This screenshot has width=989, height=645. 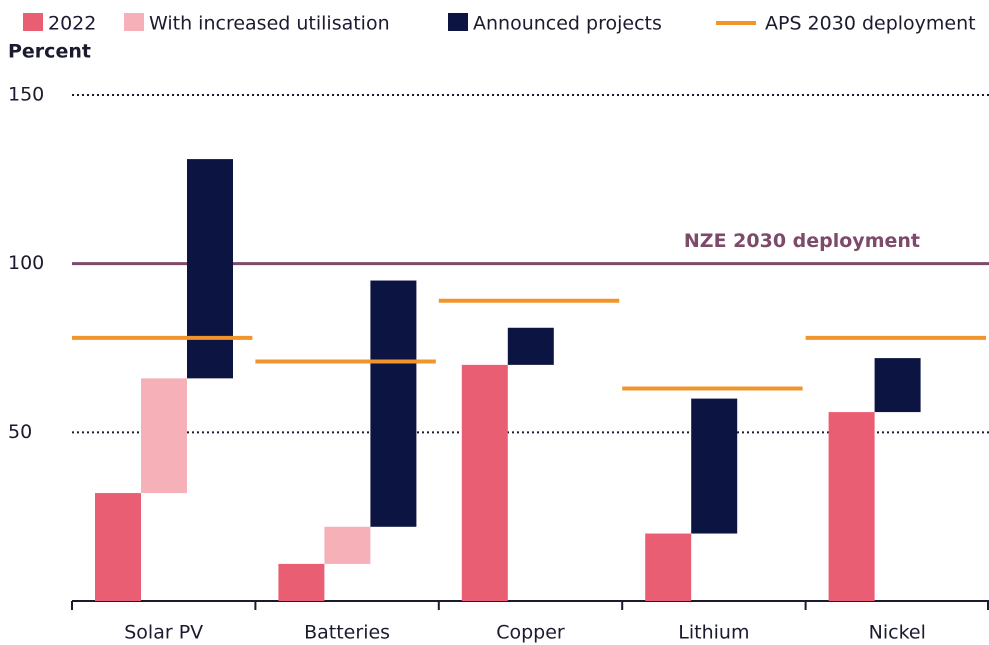 I want to click on y-tick-label: 100, so click(x=26, y=263).